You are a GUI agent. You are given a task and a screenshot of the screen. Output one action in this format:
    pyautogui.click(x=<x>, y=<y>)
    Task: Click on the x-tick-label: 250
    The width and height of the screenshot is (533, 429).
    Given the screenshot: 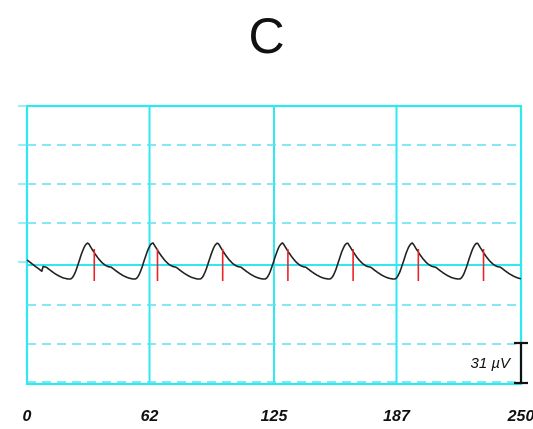 What is the action you would take?
    pyautogui.click(x=520, y=416)
    